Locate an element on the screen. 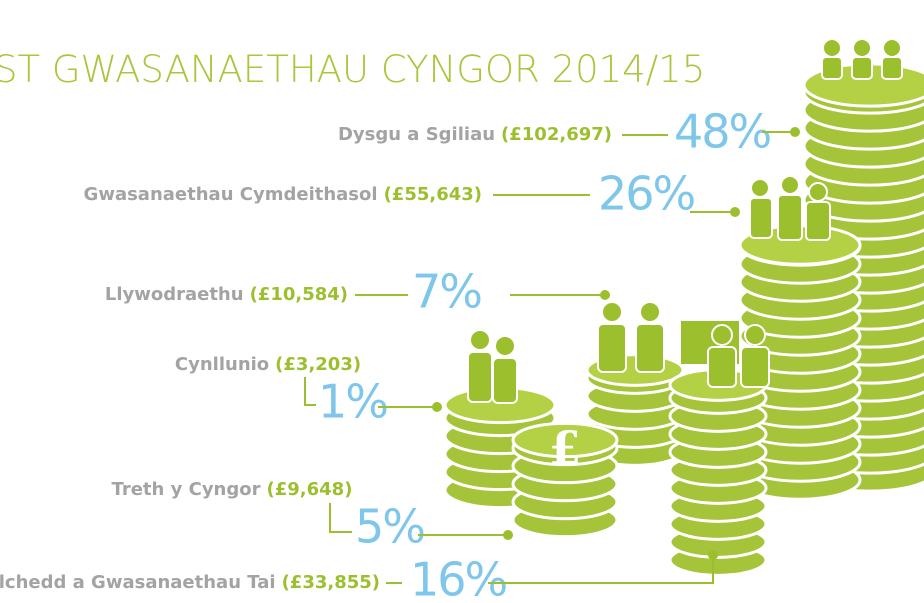 Image resolution: width=924 pixels, height=603 pixels. percent: 48% is located at coordinates (722, 132).